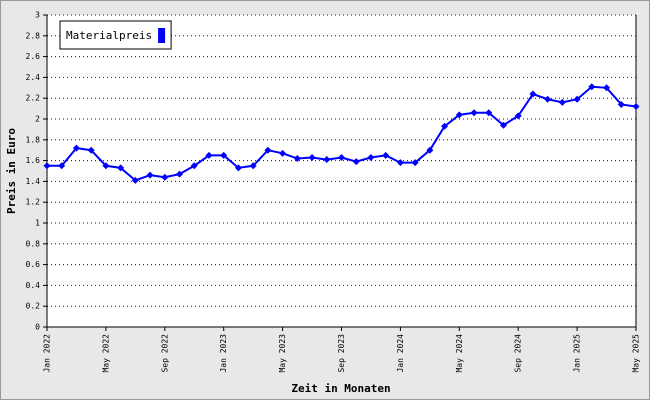  What do you see at coordinates (33, 35) in the screenshot?
I see `y-tick-label: 2.8` at bounding box center [33, 35].